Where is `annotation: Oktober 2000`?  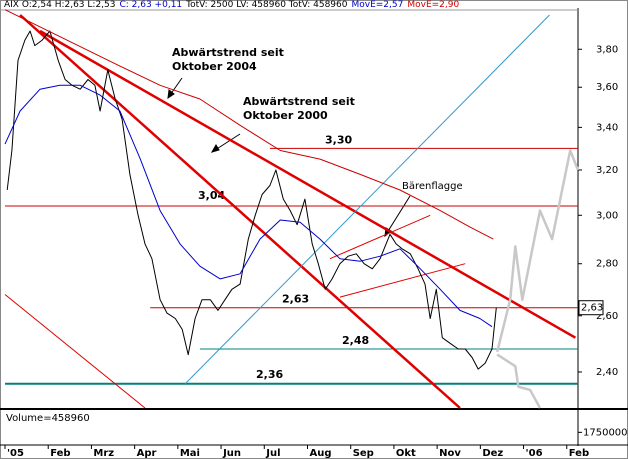 annotation: Oktober 2000 is located at coordinates (285, 115).